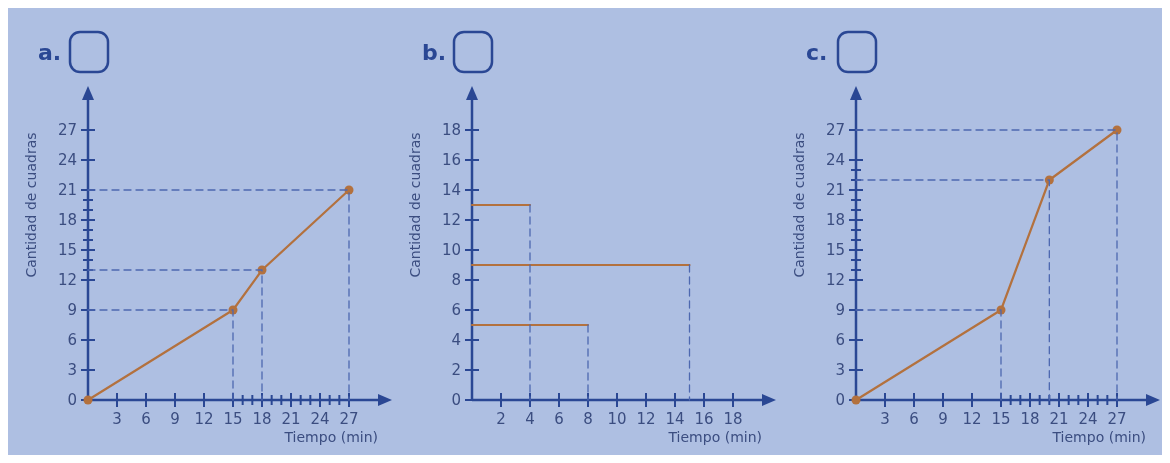 The height and width of the screenshot is (463, 1170). Describe the element at coordinates (456, 370) in the screenshot. I see `y-tick-label: 2` at that location.